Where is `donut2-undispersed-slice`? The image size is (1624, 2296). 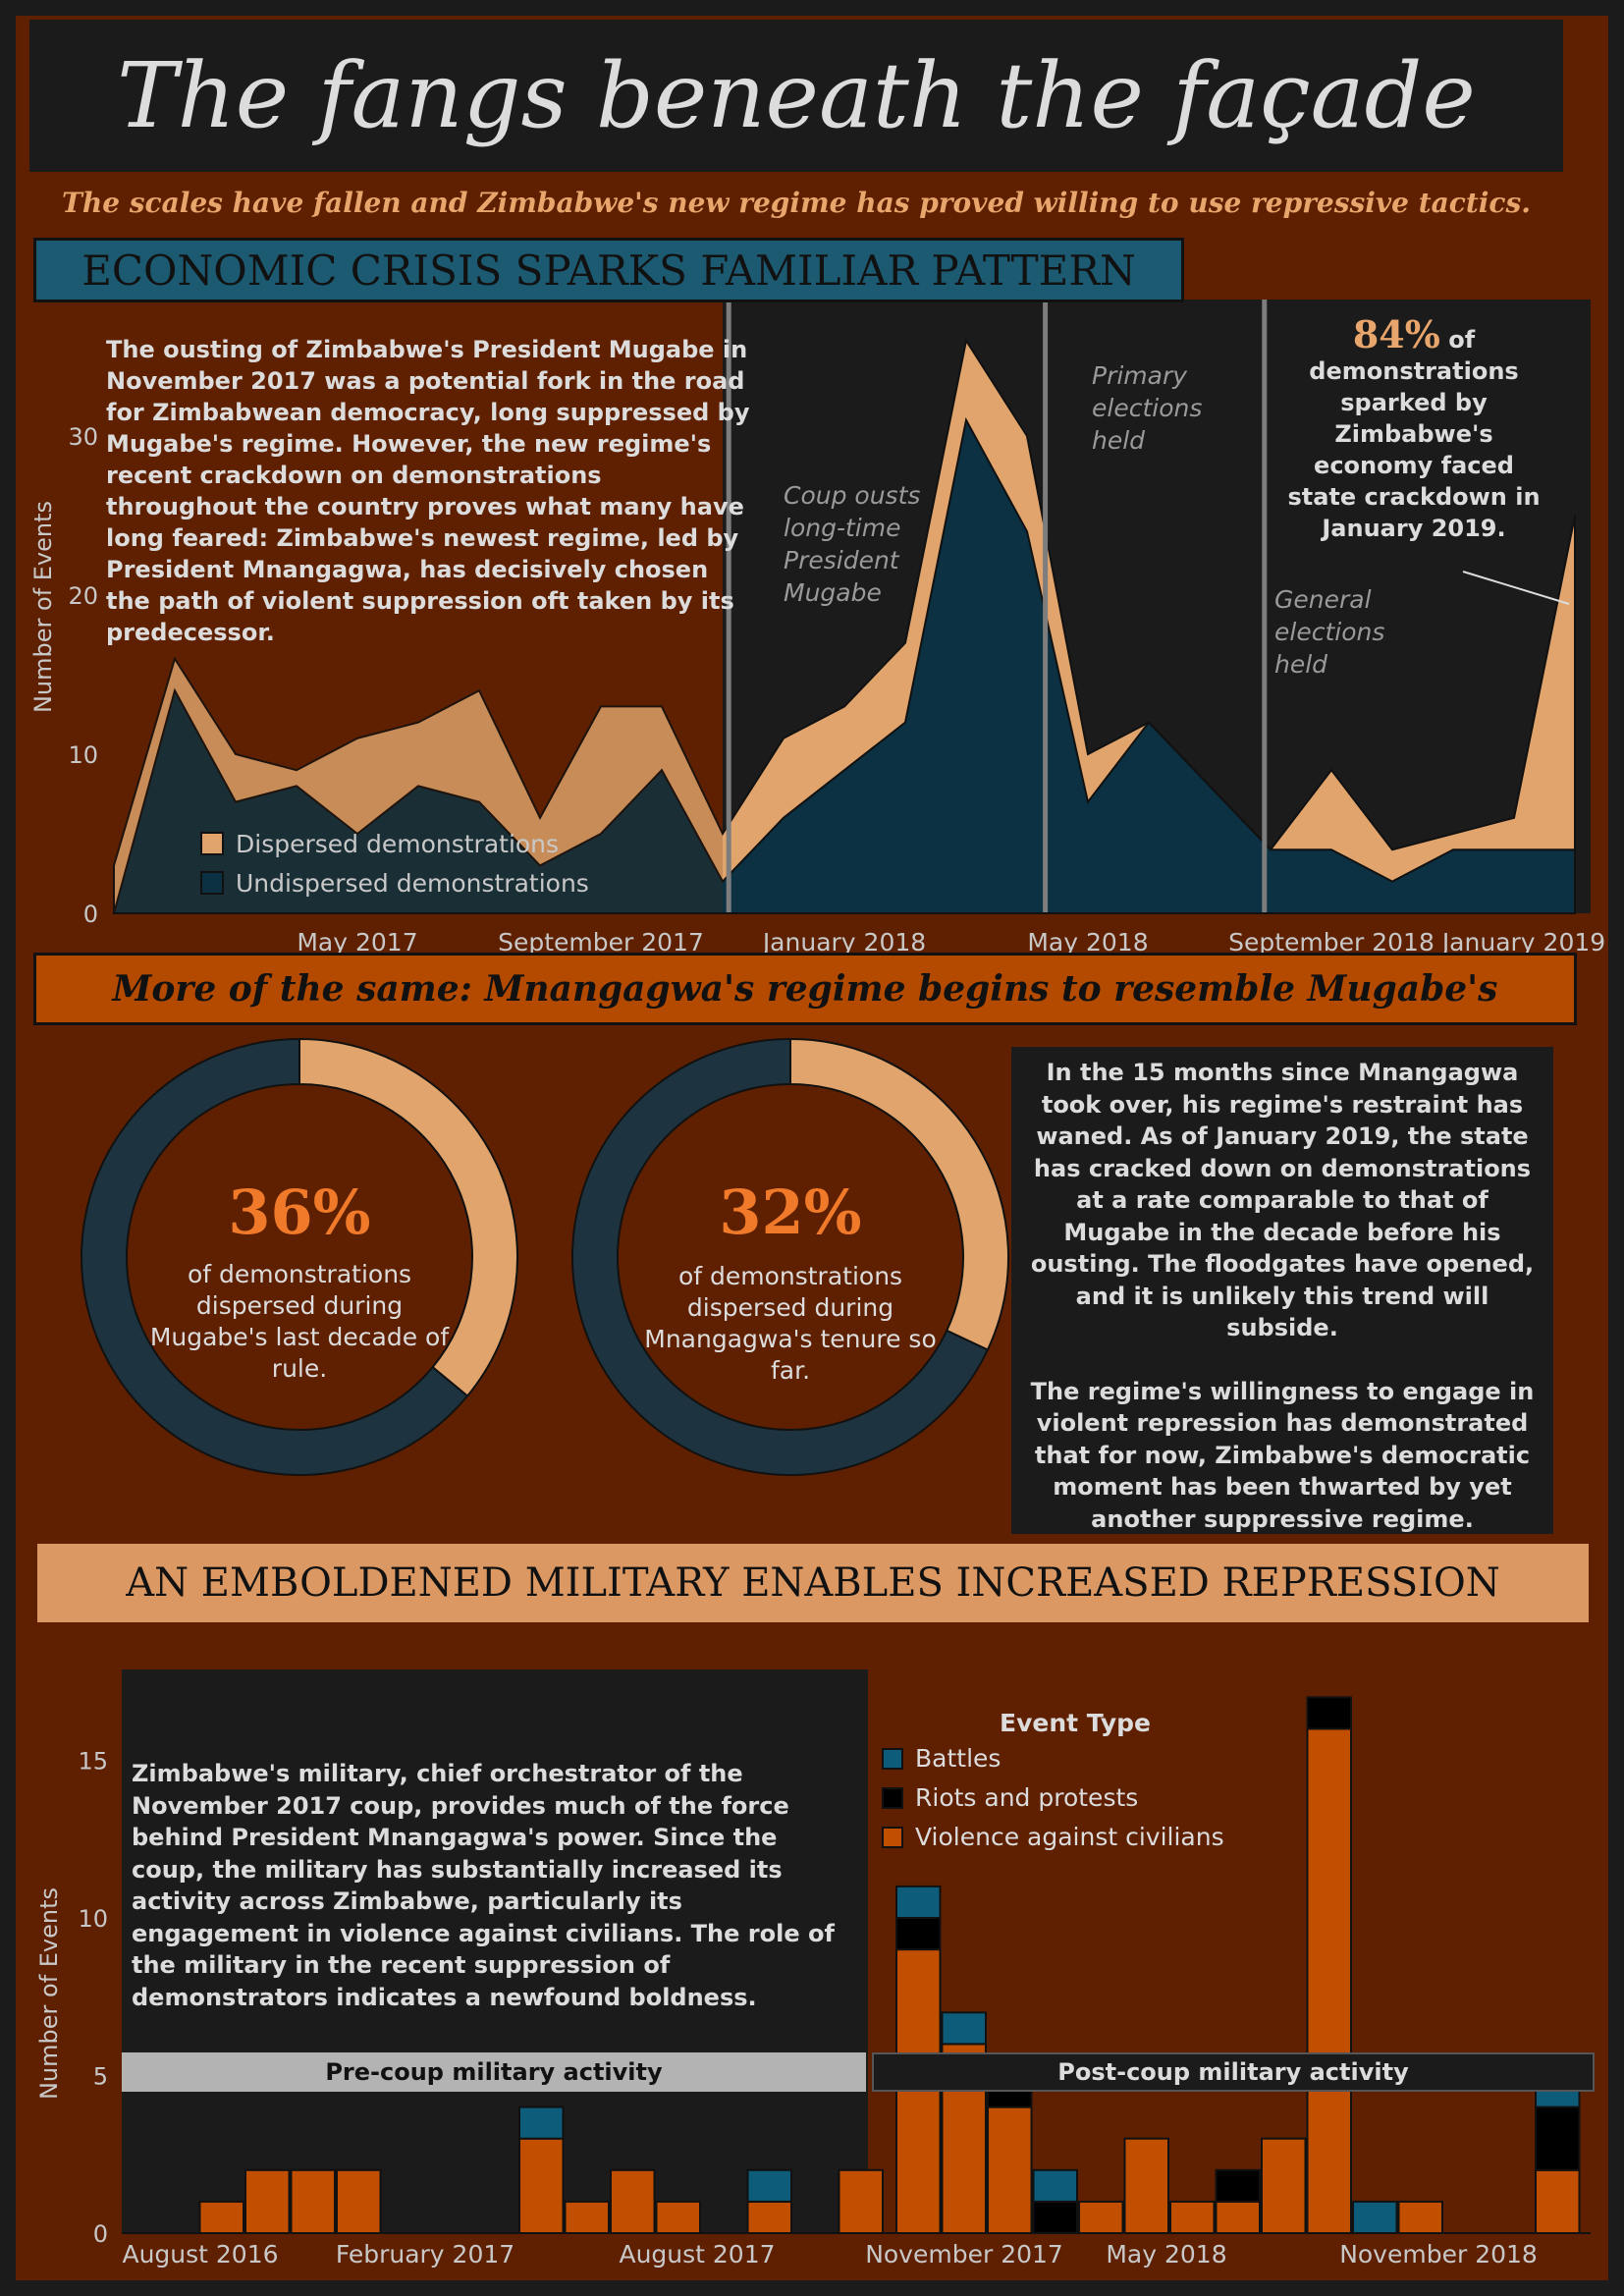 donut2-undispersed-slice is located at coordinates (780, 1256).